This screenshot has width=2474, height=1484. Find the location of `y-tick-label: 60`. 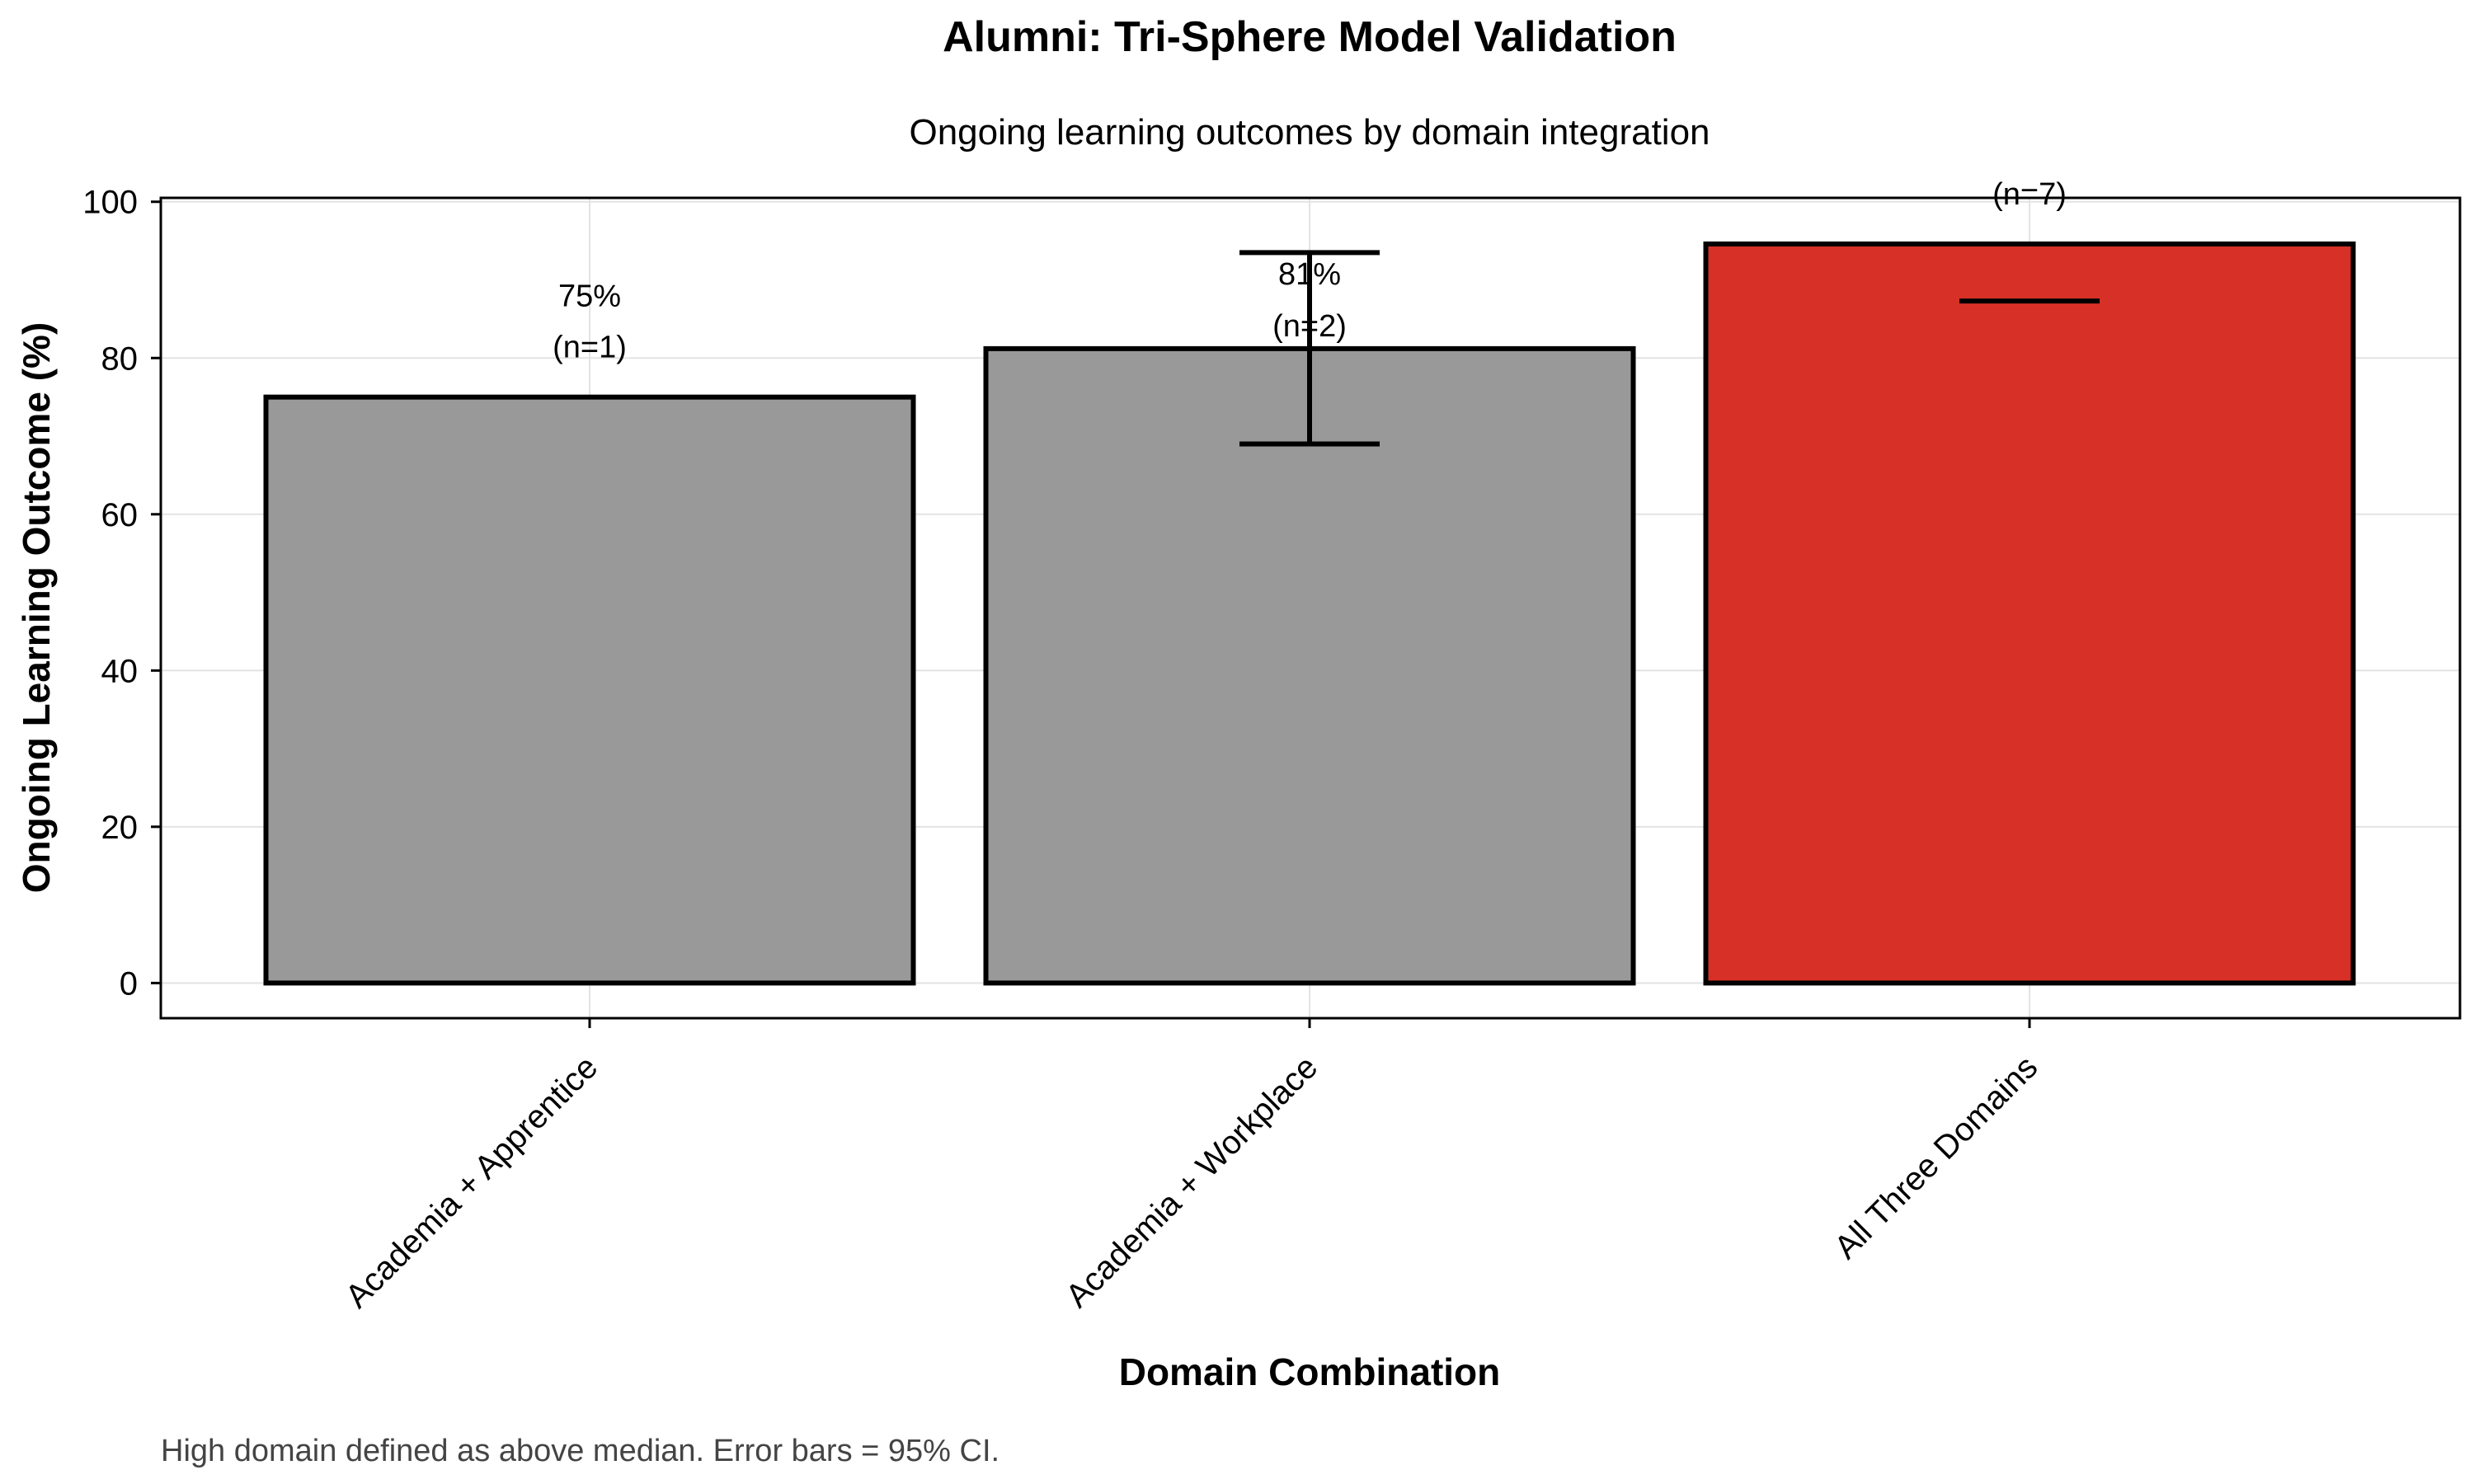

y-tick-label: 60 is located at coordinates (120, 515).